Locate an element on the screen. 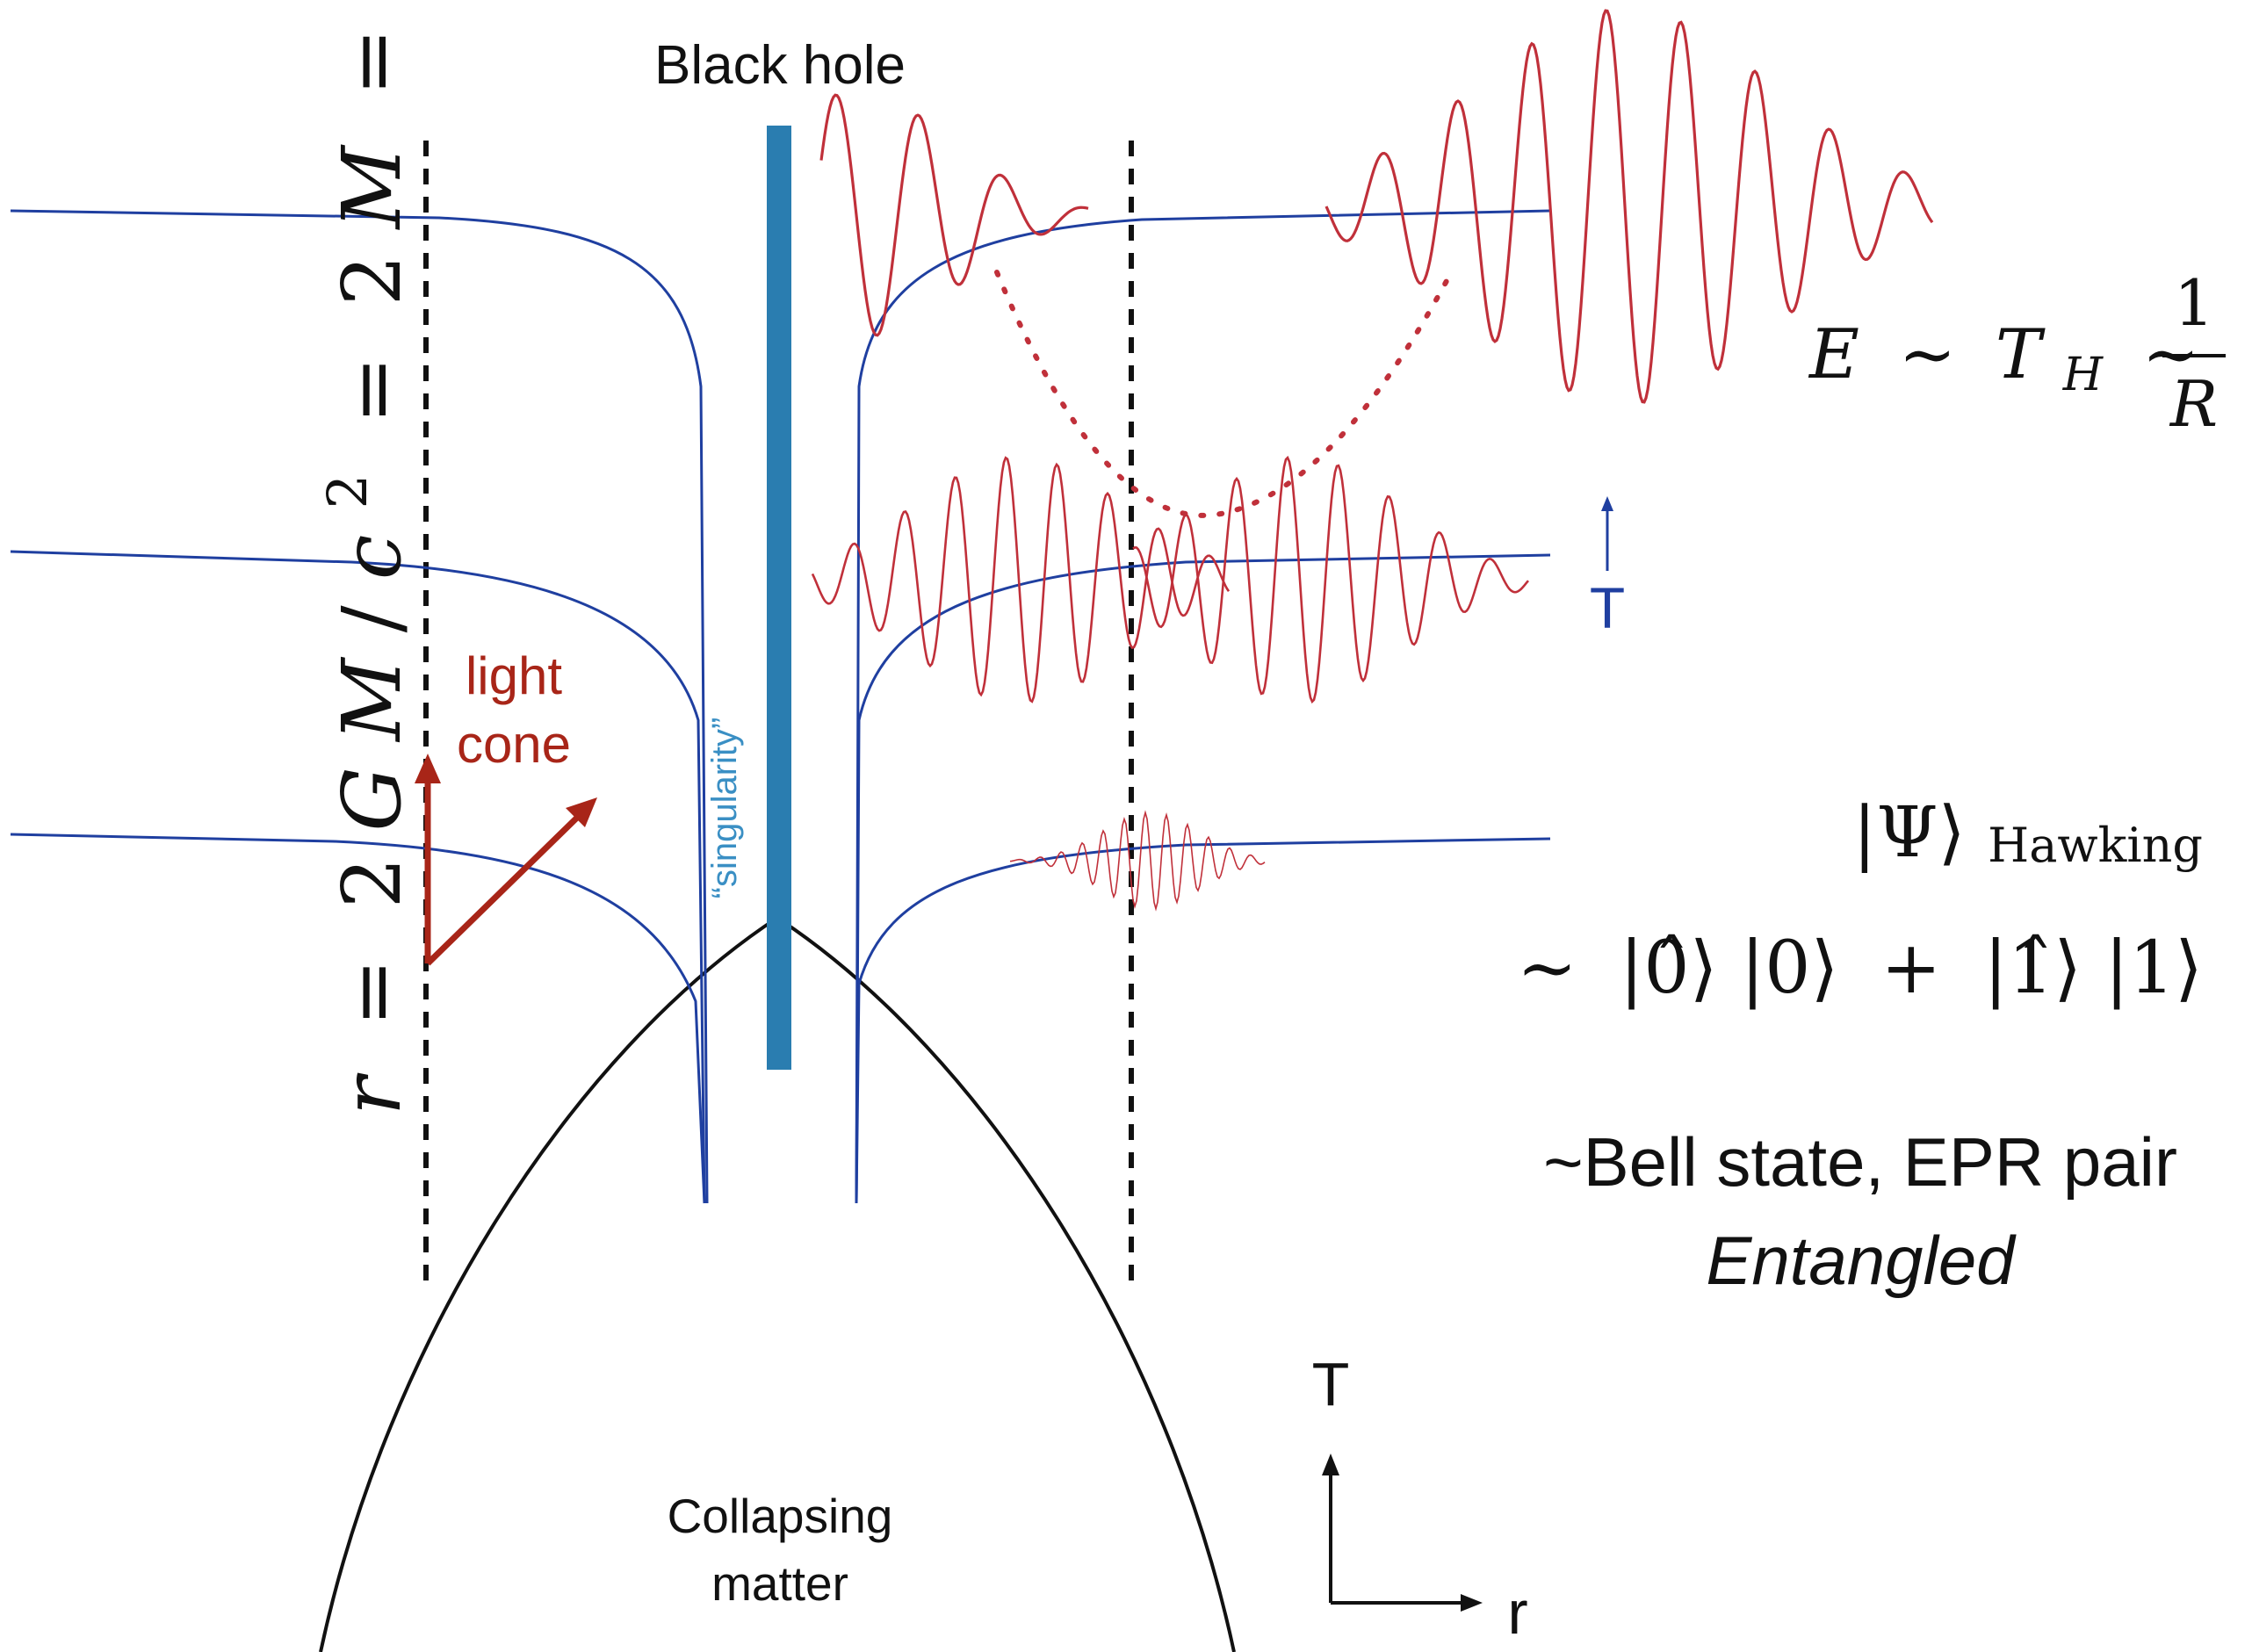  entanglement-dotted-link is located at coordinates (1225, 391).